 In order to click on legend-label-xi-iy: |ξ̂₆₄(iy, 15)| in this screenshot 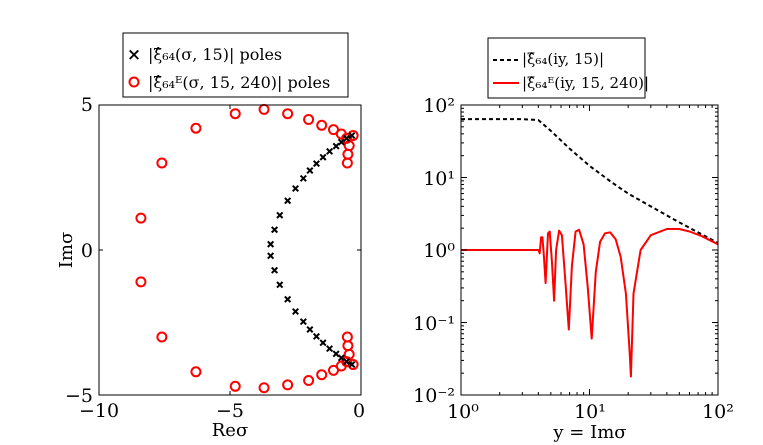, I will do `click(563, 59)`.